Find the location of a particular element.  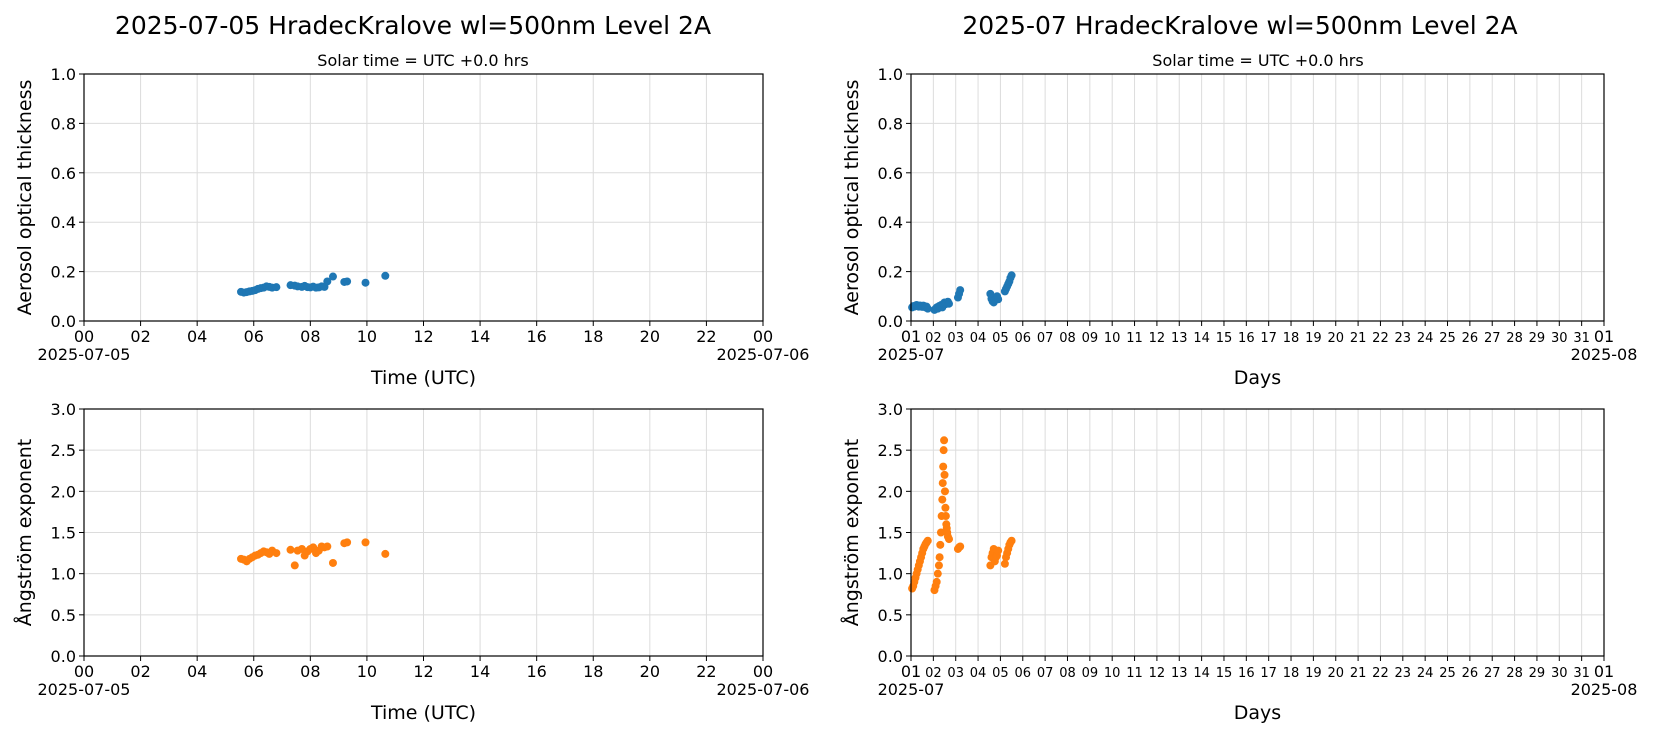

x-tick-label: 31 is located at coordinates (1581, 673).